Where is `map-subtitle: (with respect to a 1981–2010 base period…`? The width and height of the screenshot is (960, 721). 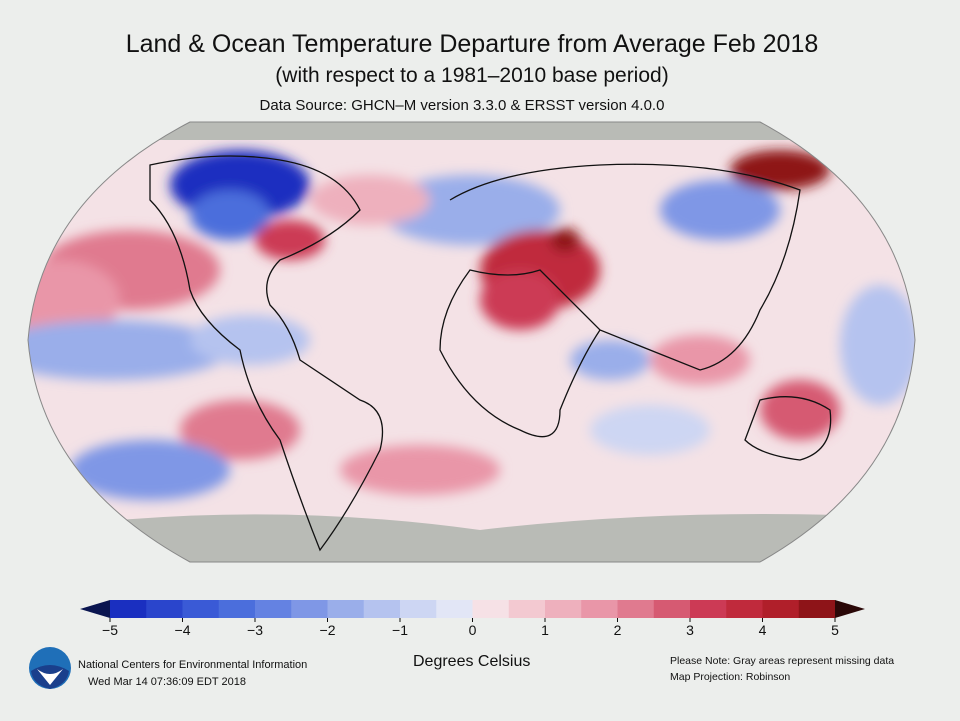 map-subtitle: (with respect to a 1981–2010 base period… is located at coordinates (472, 75).